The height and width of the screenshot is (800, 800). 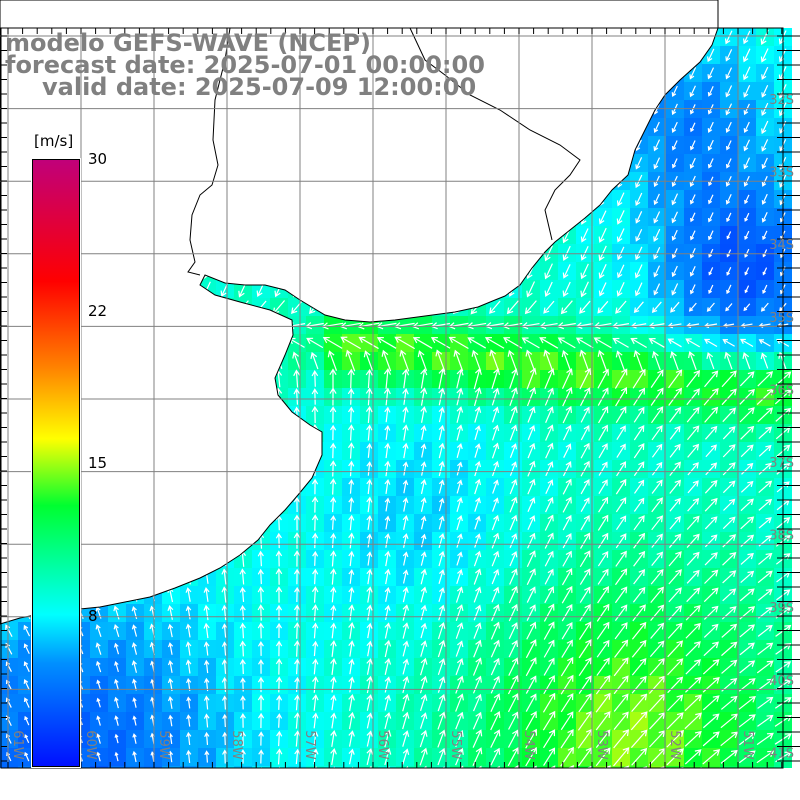 What do you see at coordinates (90, 745) in the screenshot?
I see `longitude-label: 60W` at bounding box center [90, 745].